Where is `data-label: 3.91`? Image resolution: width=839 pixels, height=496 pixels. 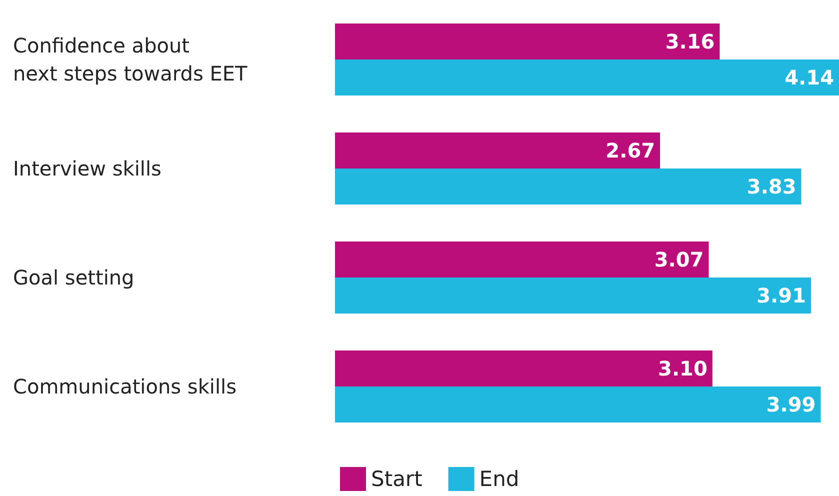
data-label: 3.91 is located at coordinates (781, 296).